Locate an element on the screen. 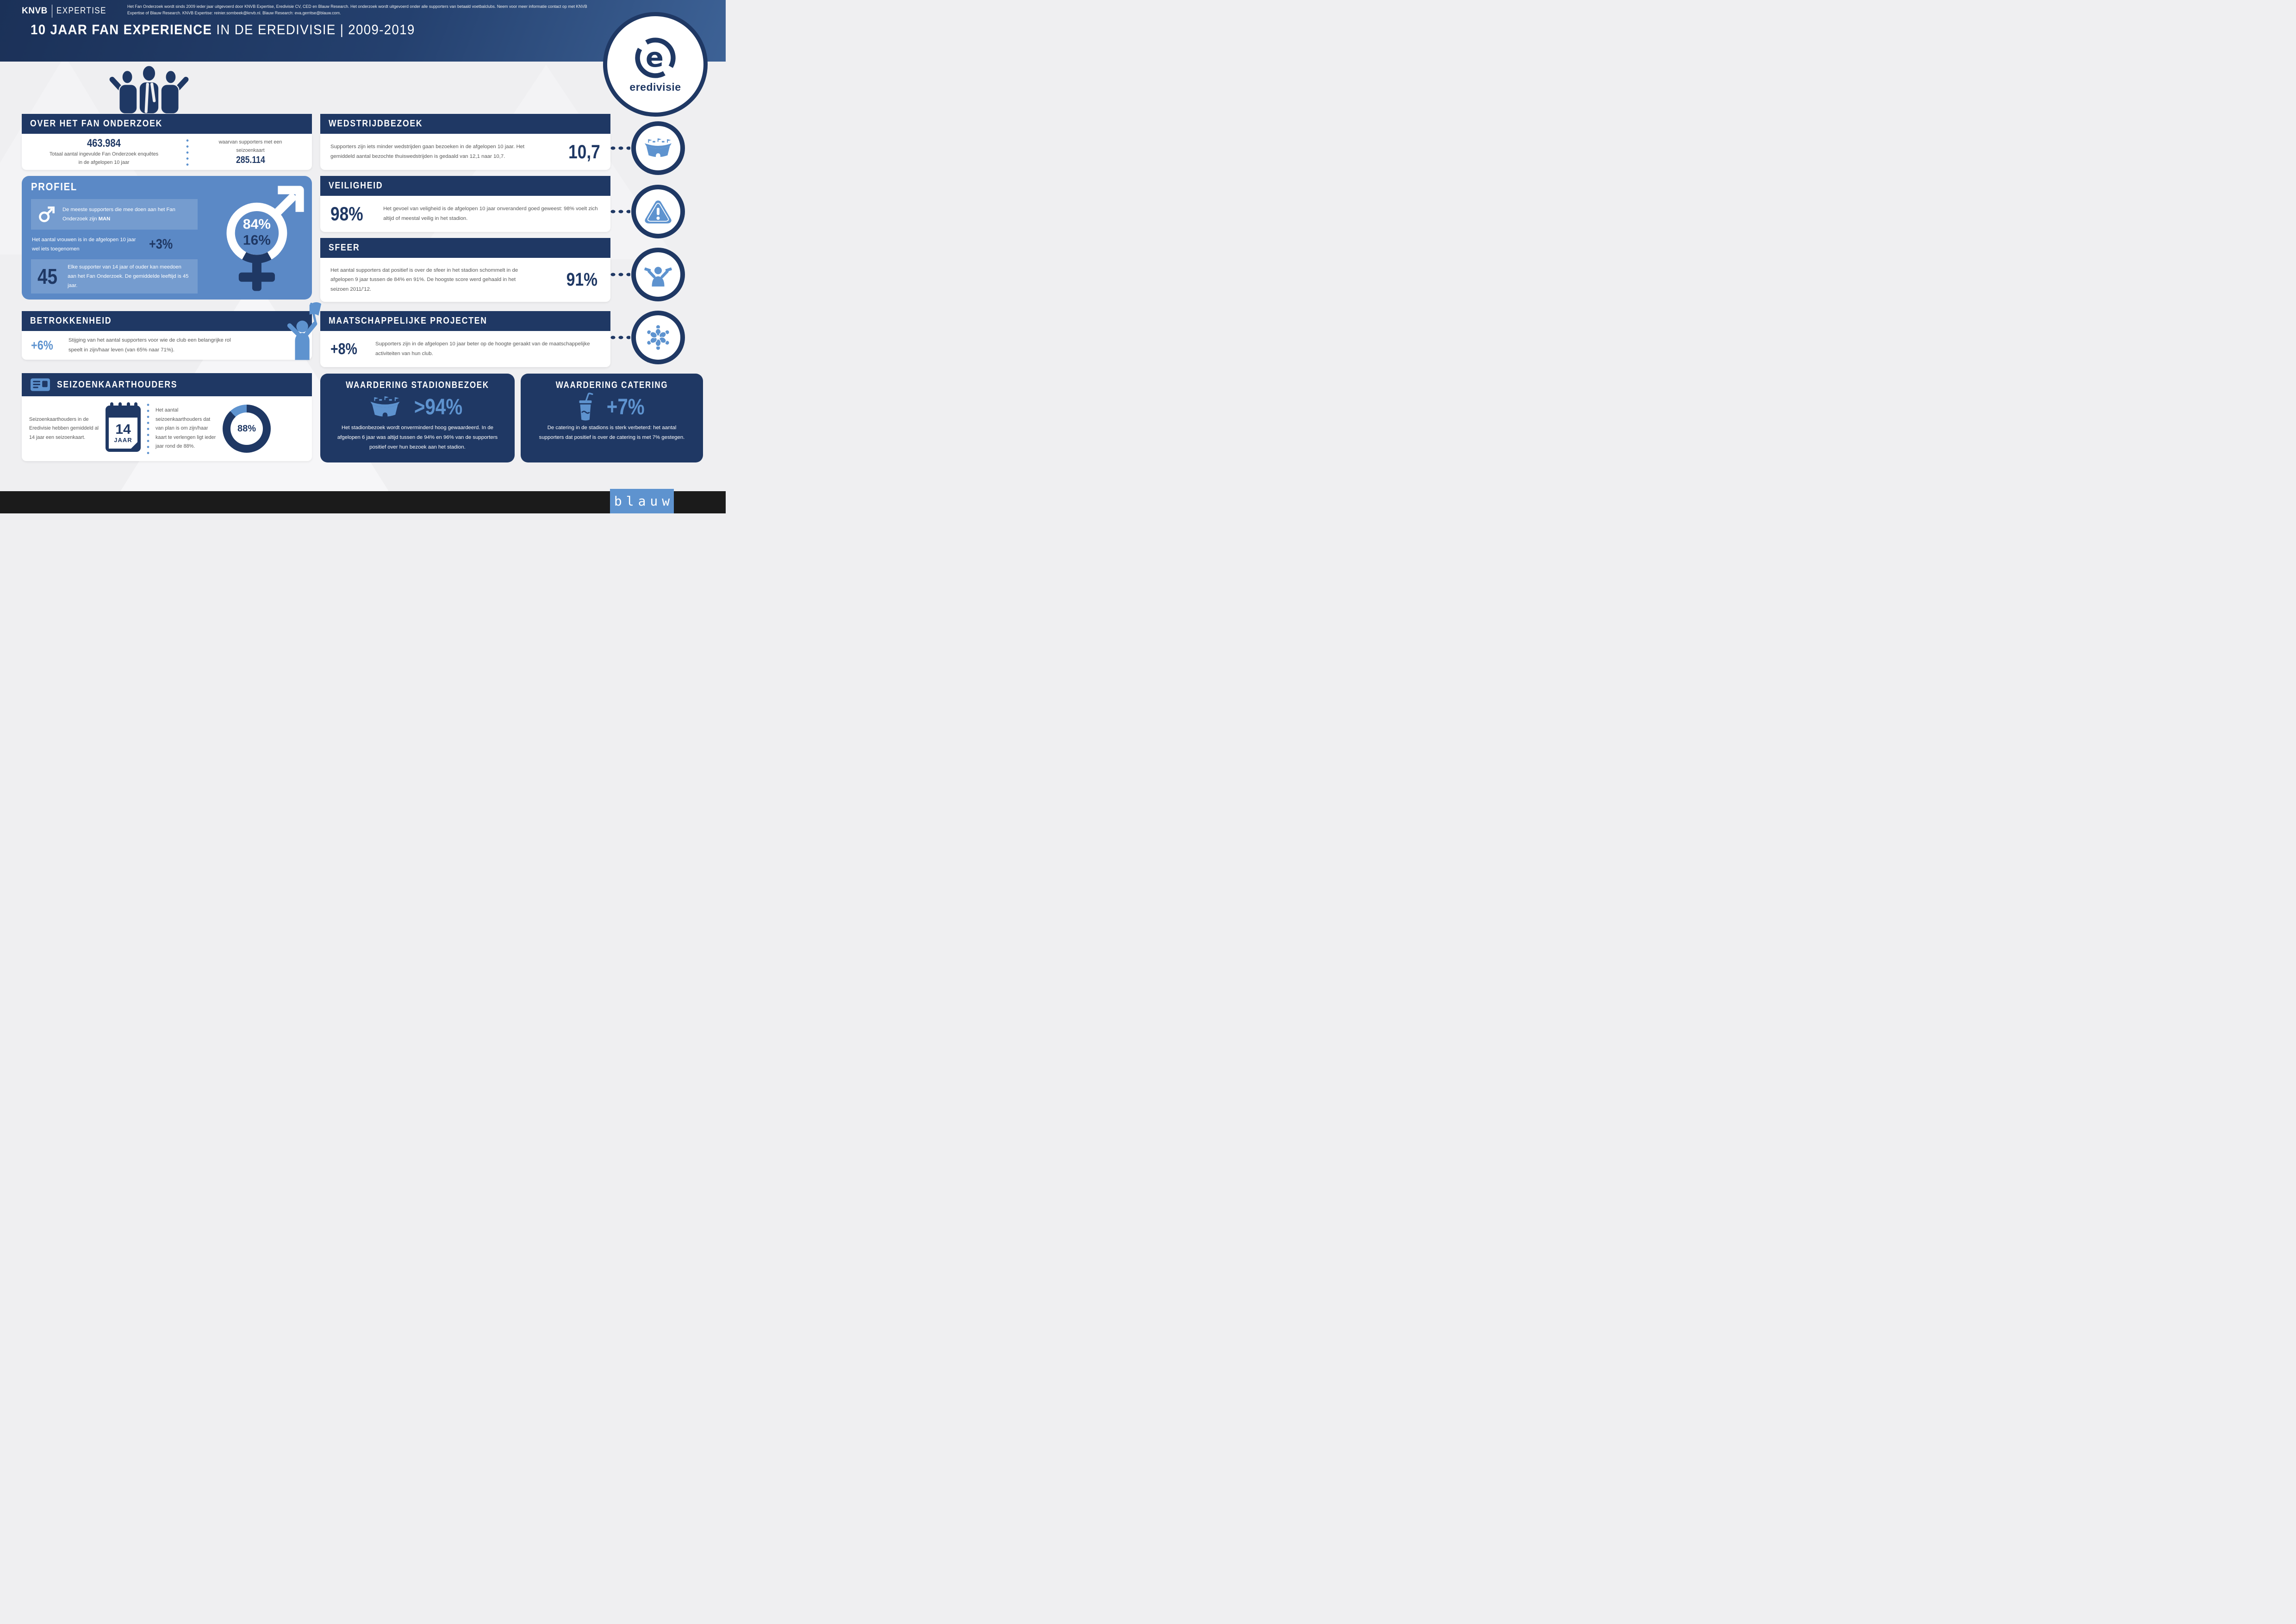  eredivisie-logo-icon: e is located at coordinates (655, 57).